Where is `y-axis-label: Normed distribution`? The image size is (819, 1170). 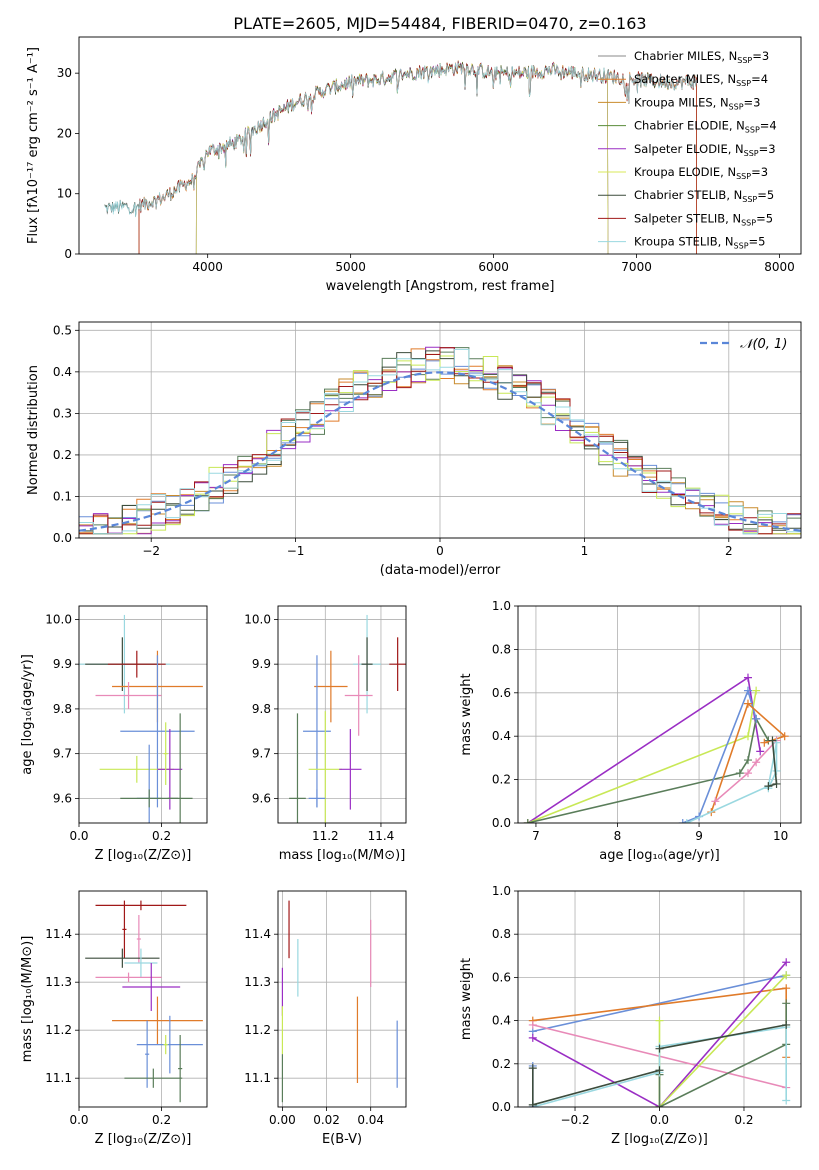 y-axis-label: Normed distribution is located at coordinates (33, 430).